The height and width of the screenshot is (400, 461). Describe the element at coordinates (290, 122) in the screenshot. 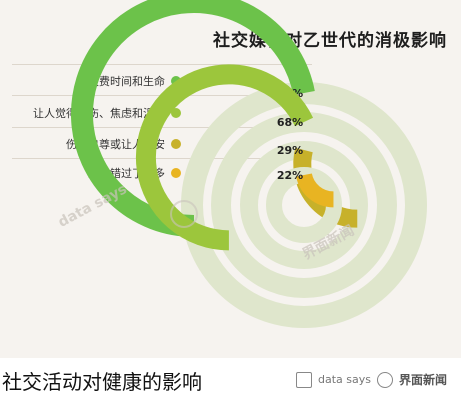

I see `value-label-1: 68%` at that location.